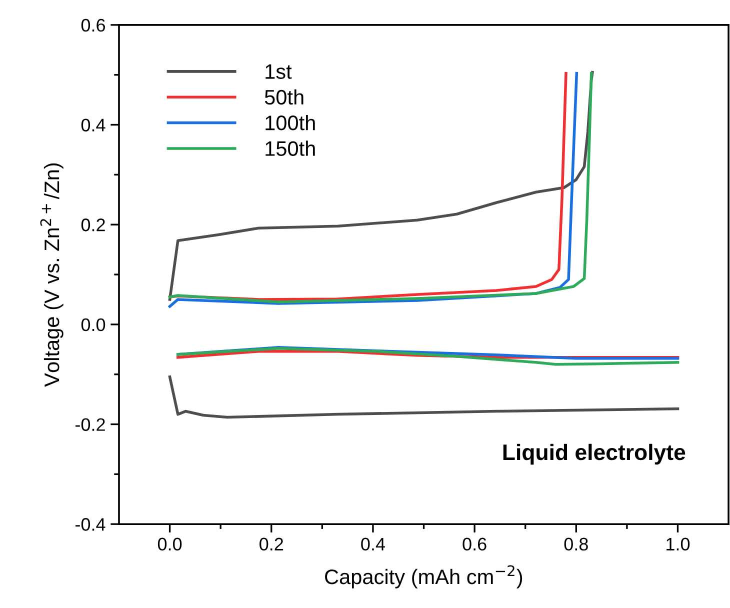 The image size is (730, 608). Describe the element at coordinates (290, 148) in the screenshot. I see `legend-label: 150th` at that location.